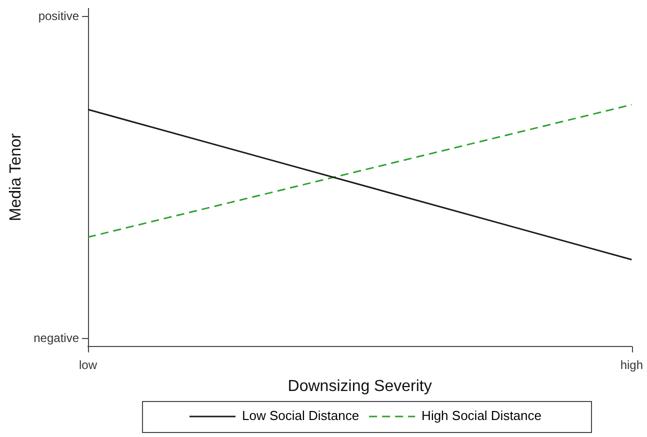 The image size is (647, 437). What do you see at coordinates (57, 337) in the screenshot?
I see `annotation: negative` at bounding box center [57, 337].